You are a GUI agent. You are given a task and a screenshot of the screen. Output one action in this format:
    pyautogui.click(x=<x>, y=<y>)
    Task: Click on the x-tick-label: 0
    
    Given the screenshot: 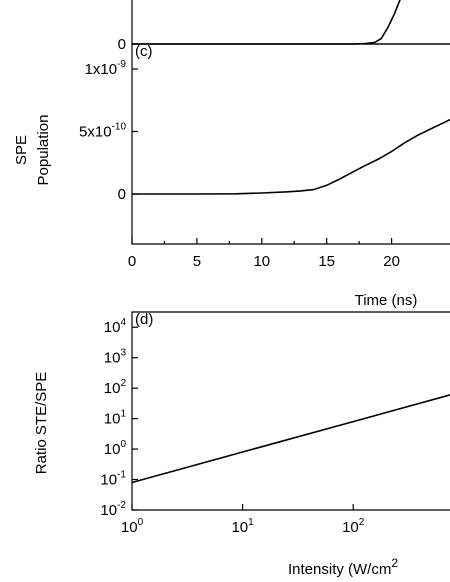 What is the action you would take?
    pyautogui.click(x=132, y=261)
    